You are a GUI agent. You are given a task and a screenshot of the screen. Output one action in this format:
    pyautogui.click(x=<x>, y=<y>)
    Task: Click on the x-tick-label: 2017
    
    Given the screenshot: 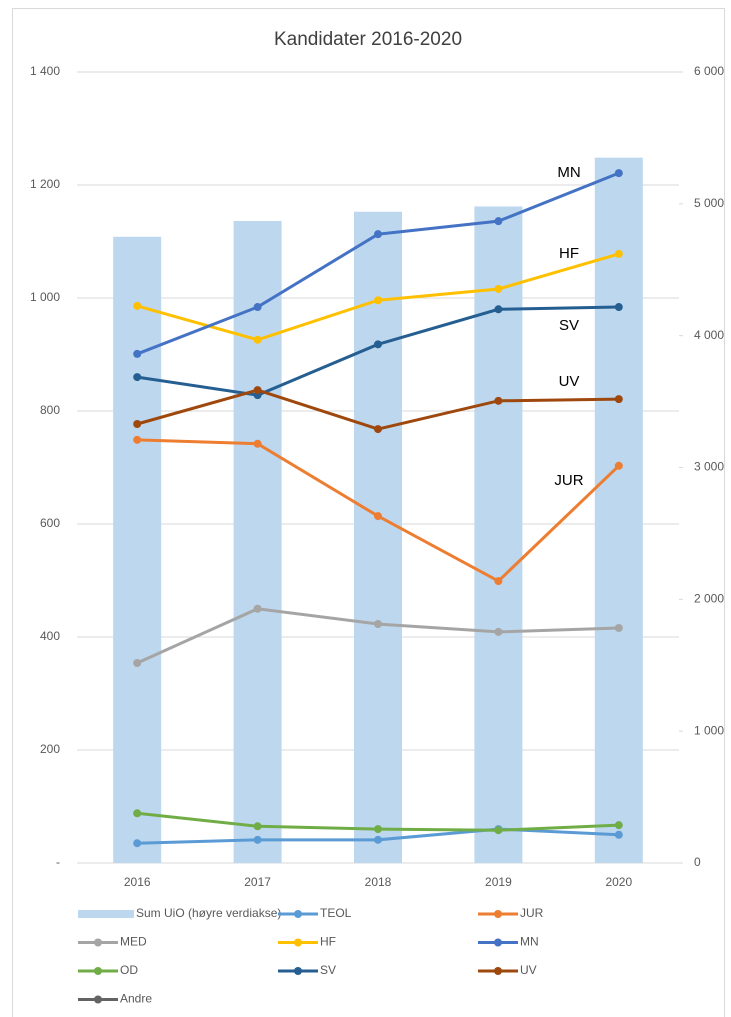 What is the action you would take?
    pyautogui.click(x=257, y=882)
    